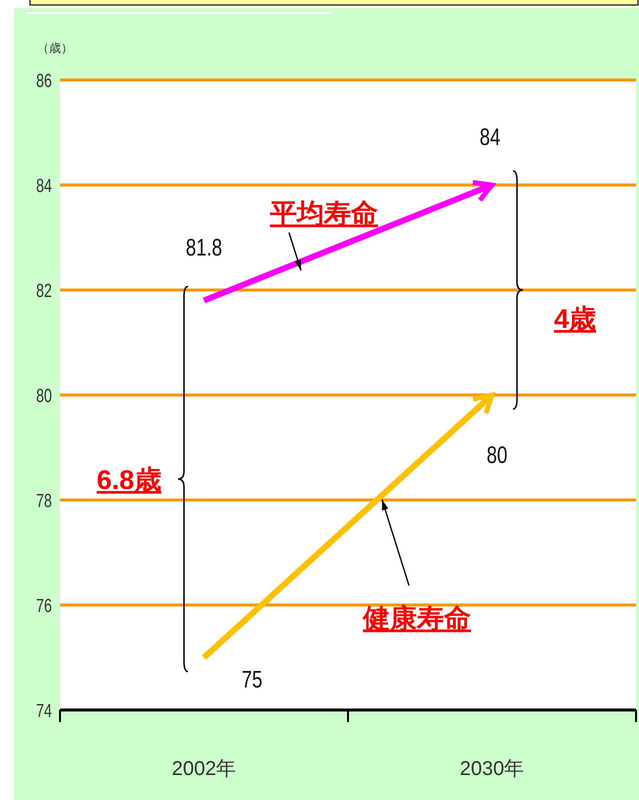 This screenshot has width=639, height=800. Describe the element at coordinates (44, 501) in the screenshot. I see `y-tick-label: 78` at that location.